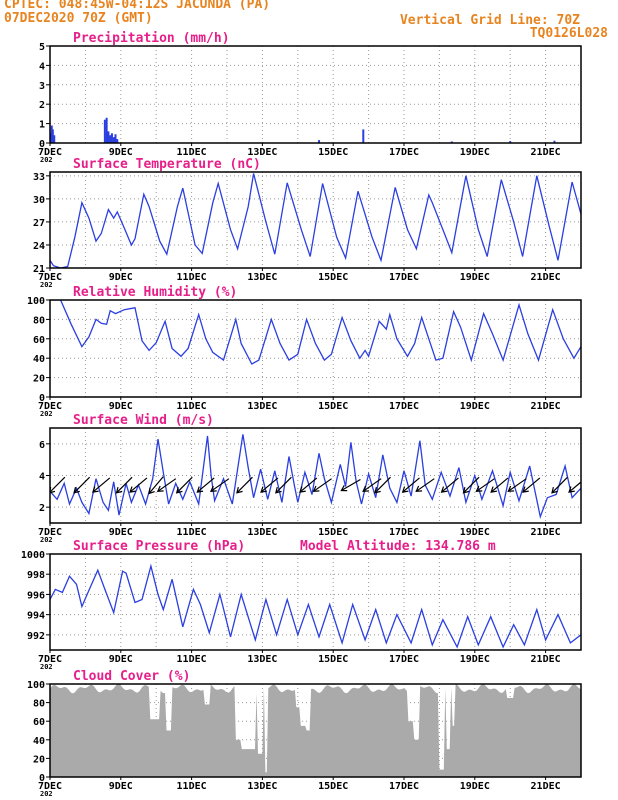 This screenshot has width=618, height=800. I want to click on rh-frame, so click(315, 348).